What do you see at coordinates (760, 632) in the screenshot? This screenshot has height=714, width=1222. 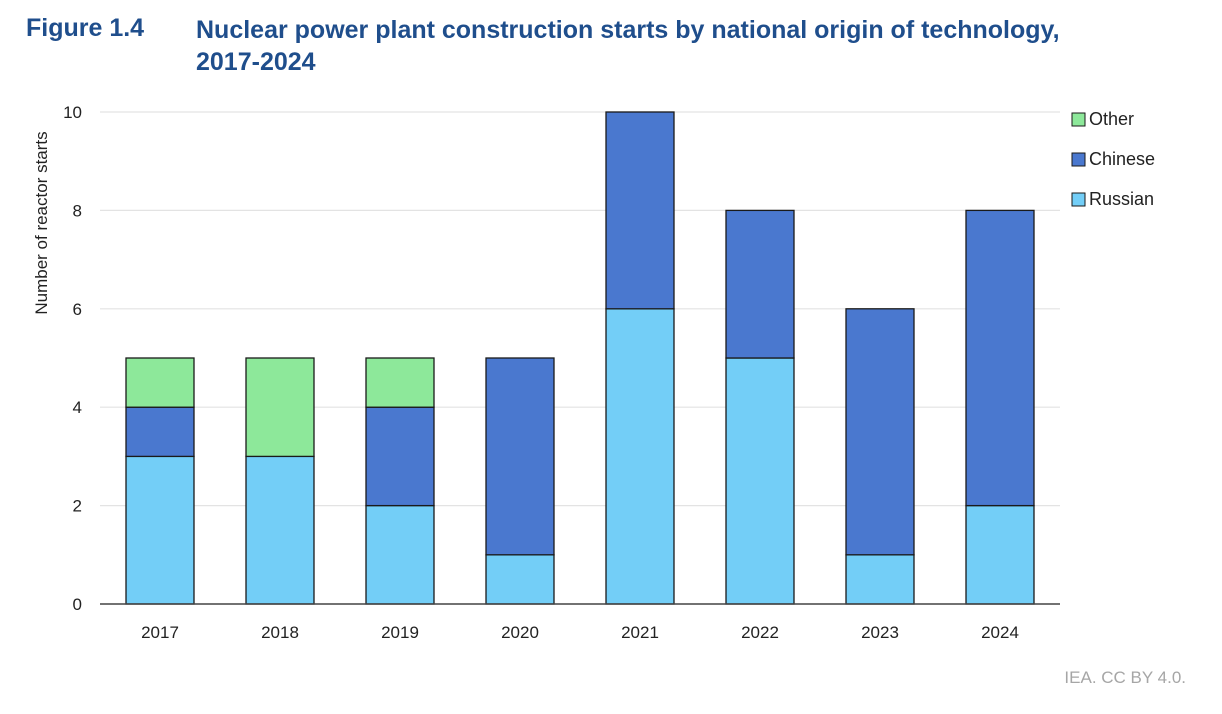 I see `x-tick-label-2022: 2022` at bounding box center [760, 632].